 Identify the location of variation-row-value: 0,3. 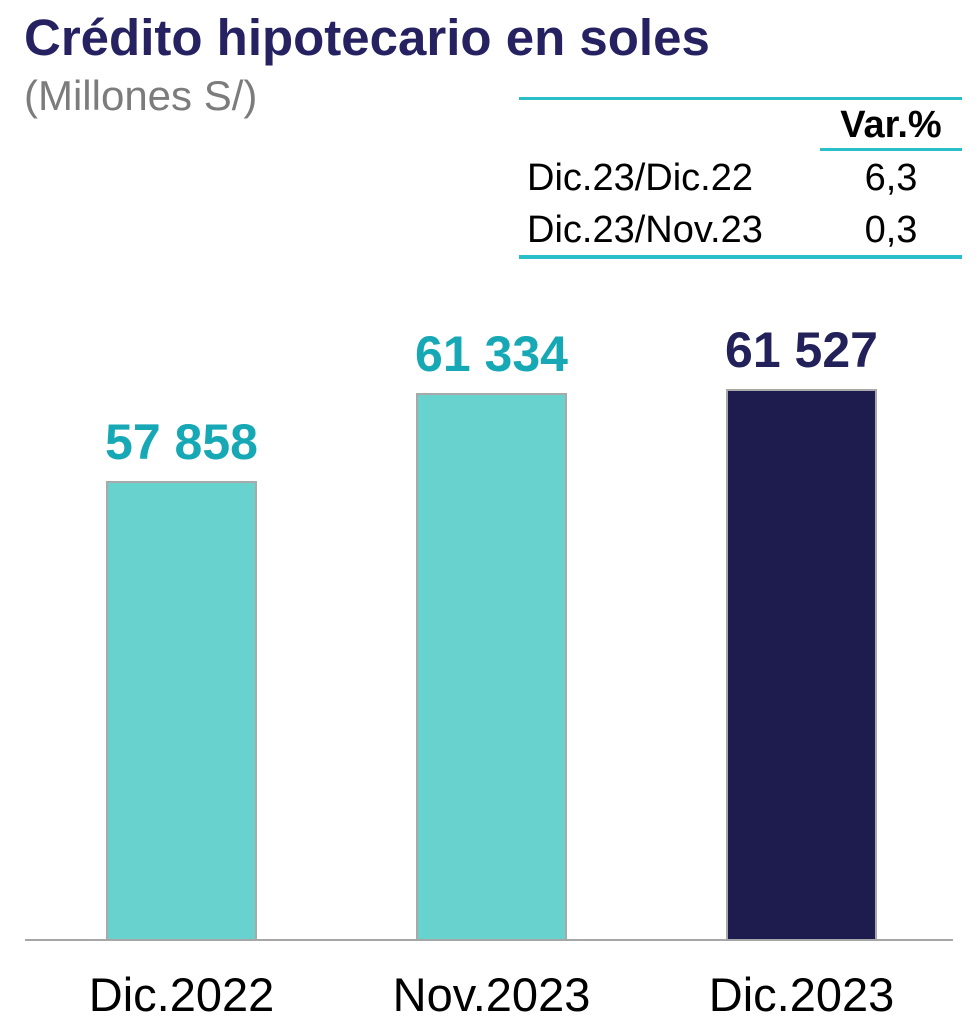
(891, 230).